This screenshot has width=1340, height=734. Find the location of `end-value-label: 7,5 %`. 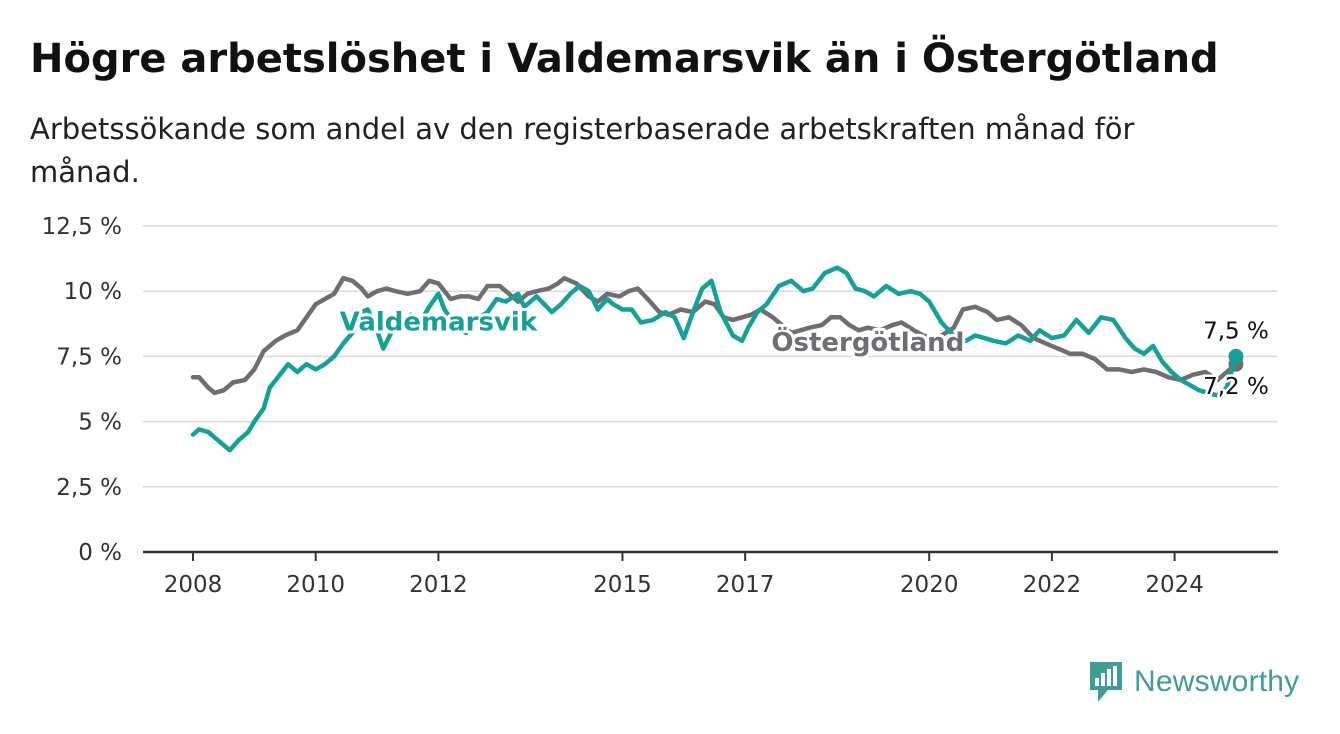

end-value-label: 7,5 % is located at coordinates (1236, 331).